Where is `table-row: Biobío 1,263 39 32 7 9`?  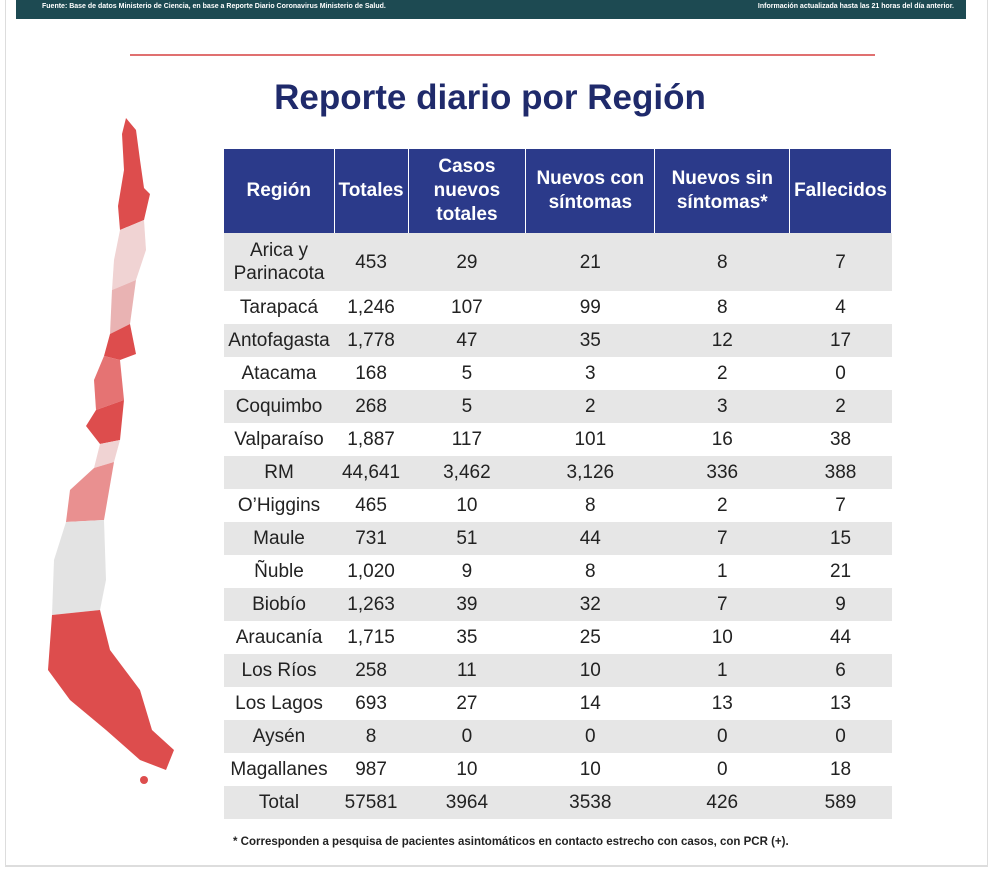
table-row: Biobío 1,263 39 32 7 9 is located at coordinates (558, 604).